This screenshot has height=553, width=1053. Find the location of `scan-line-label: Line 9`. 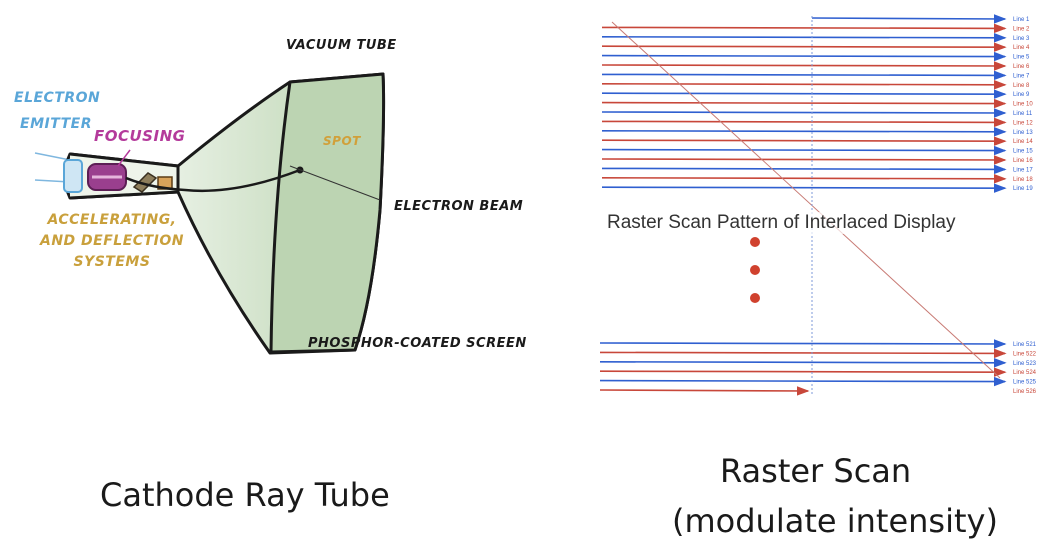

scan-line-label: Line 9 is located at coordinates (1021, 95).